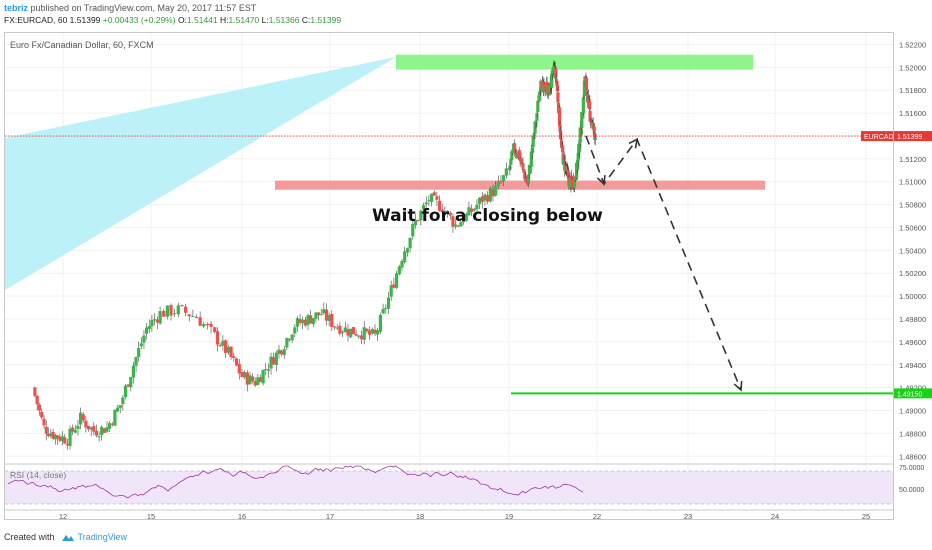 Image resolution: width=932 pixels, height=550 pixels. I want to click on y-tick-label: 1.48800, so click(912, 433).